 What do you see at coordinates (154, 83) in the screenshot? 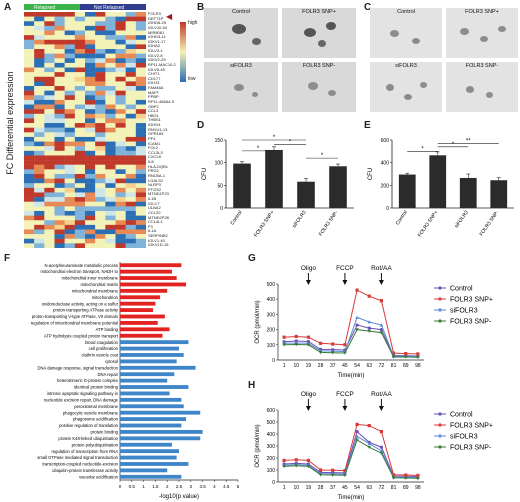
I see `gene-label: IGHJ3` at bounding box center [154, 83].